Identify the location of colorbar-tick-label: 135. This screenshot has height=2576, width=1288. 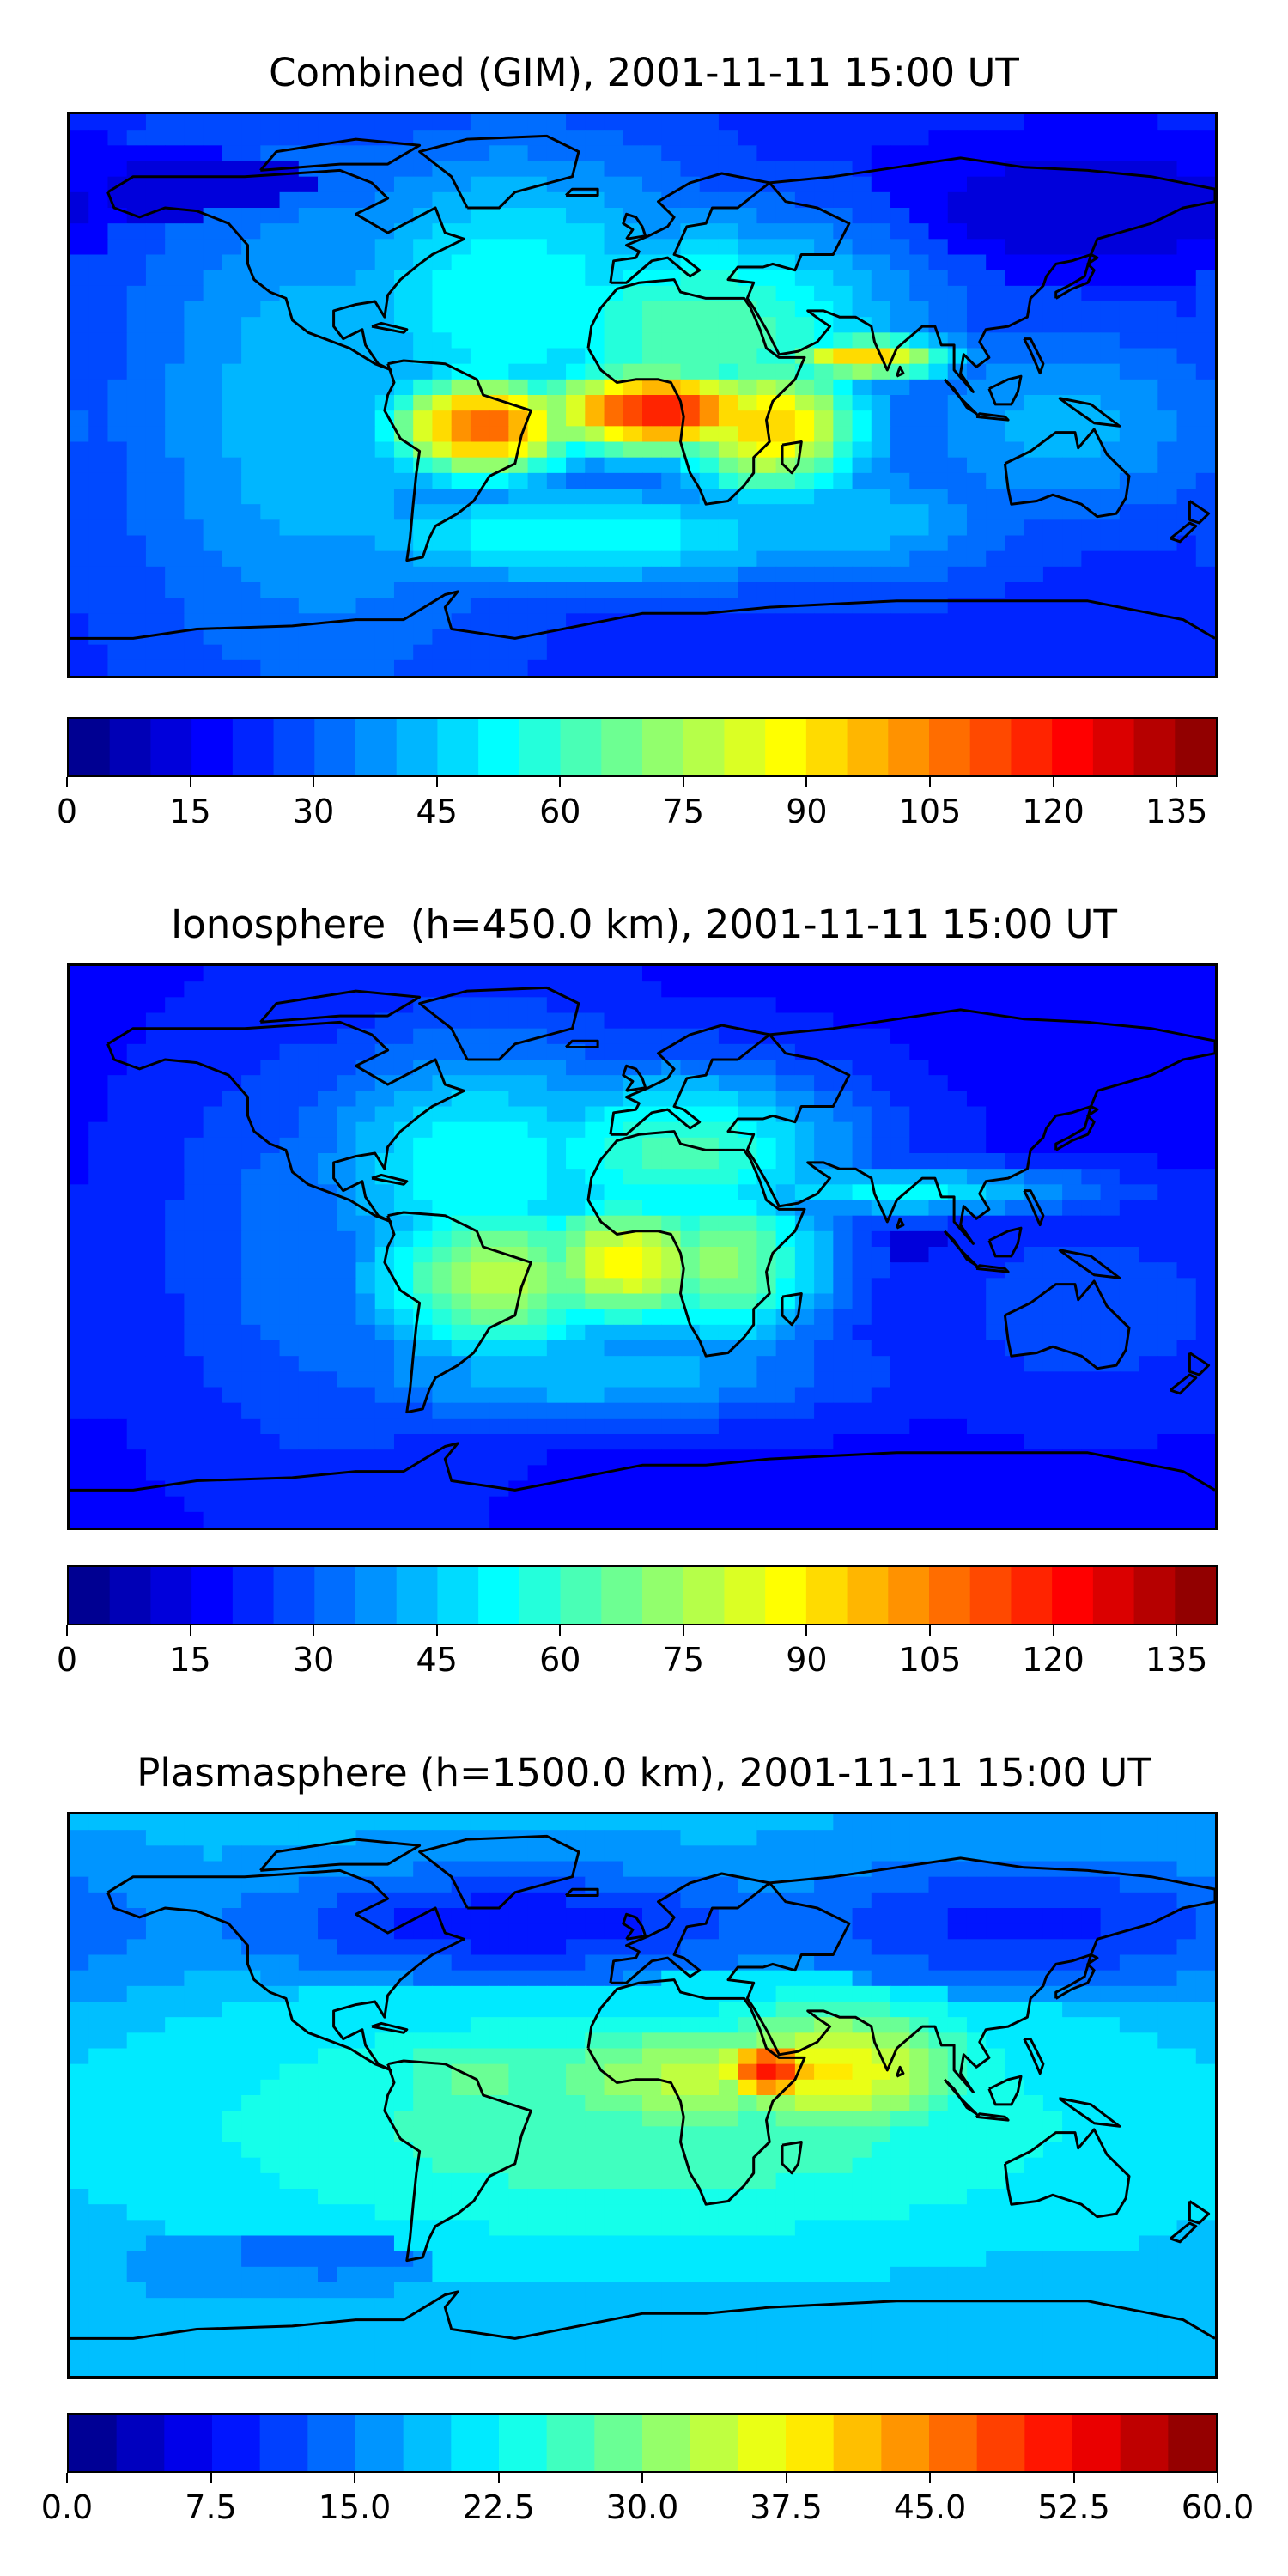
(1177, 812).